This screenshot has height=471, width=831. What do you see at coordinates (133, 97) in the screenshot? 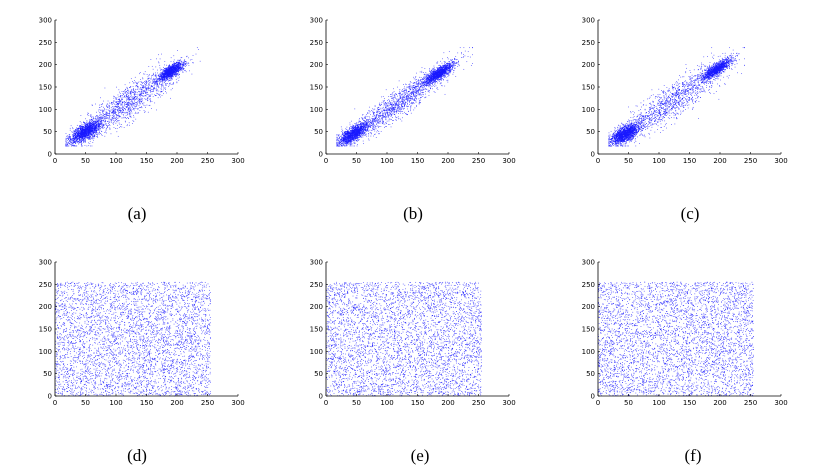
I see `data-points` at bounding box center [133, 97].